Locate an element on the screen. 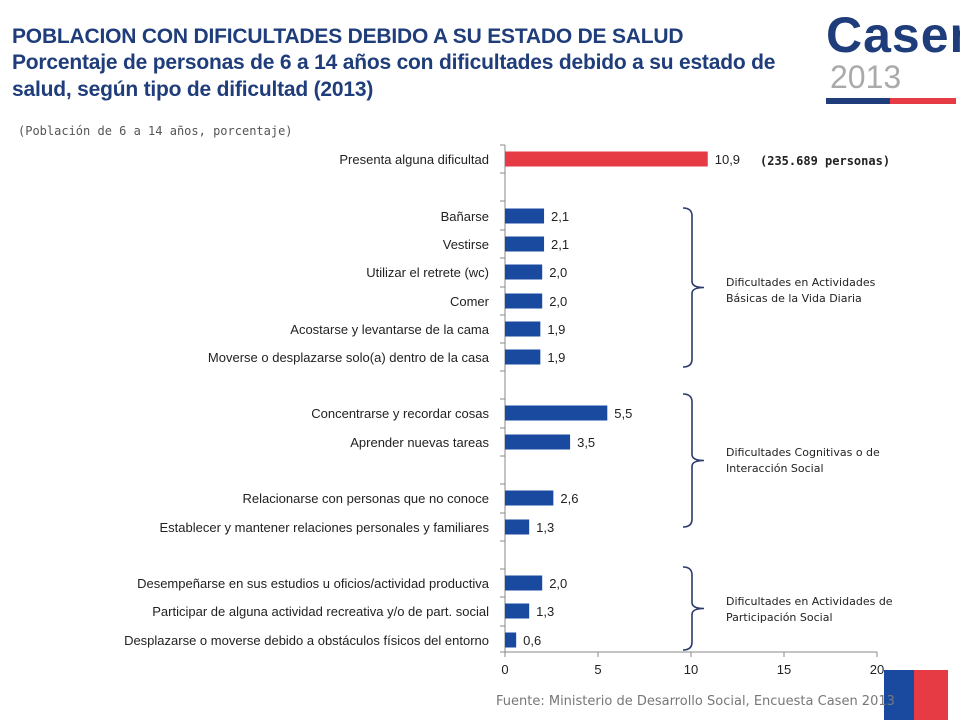 This screenshot has height=720, width=960. x-tick-label: 10 is located at coordinates (691, 669).